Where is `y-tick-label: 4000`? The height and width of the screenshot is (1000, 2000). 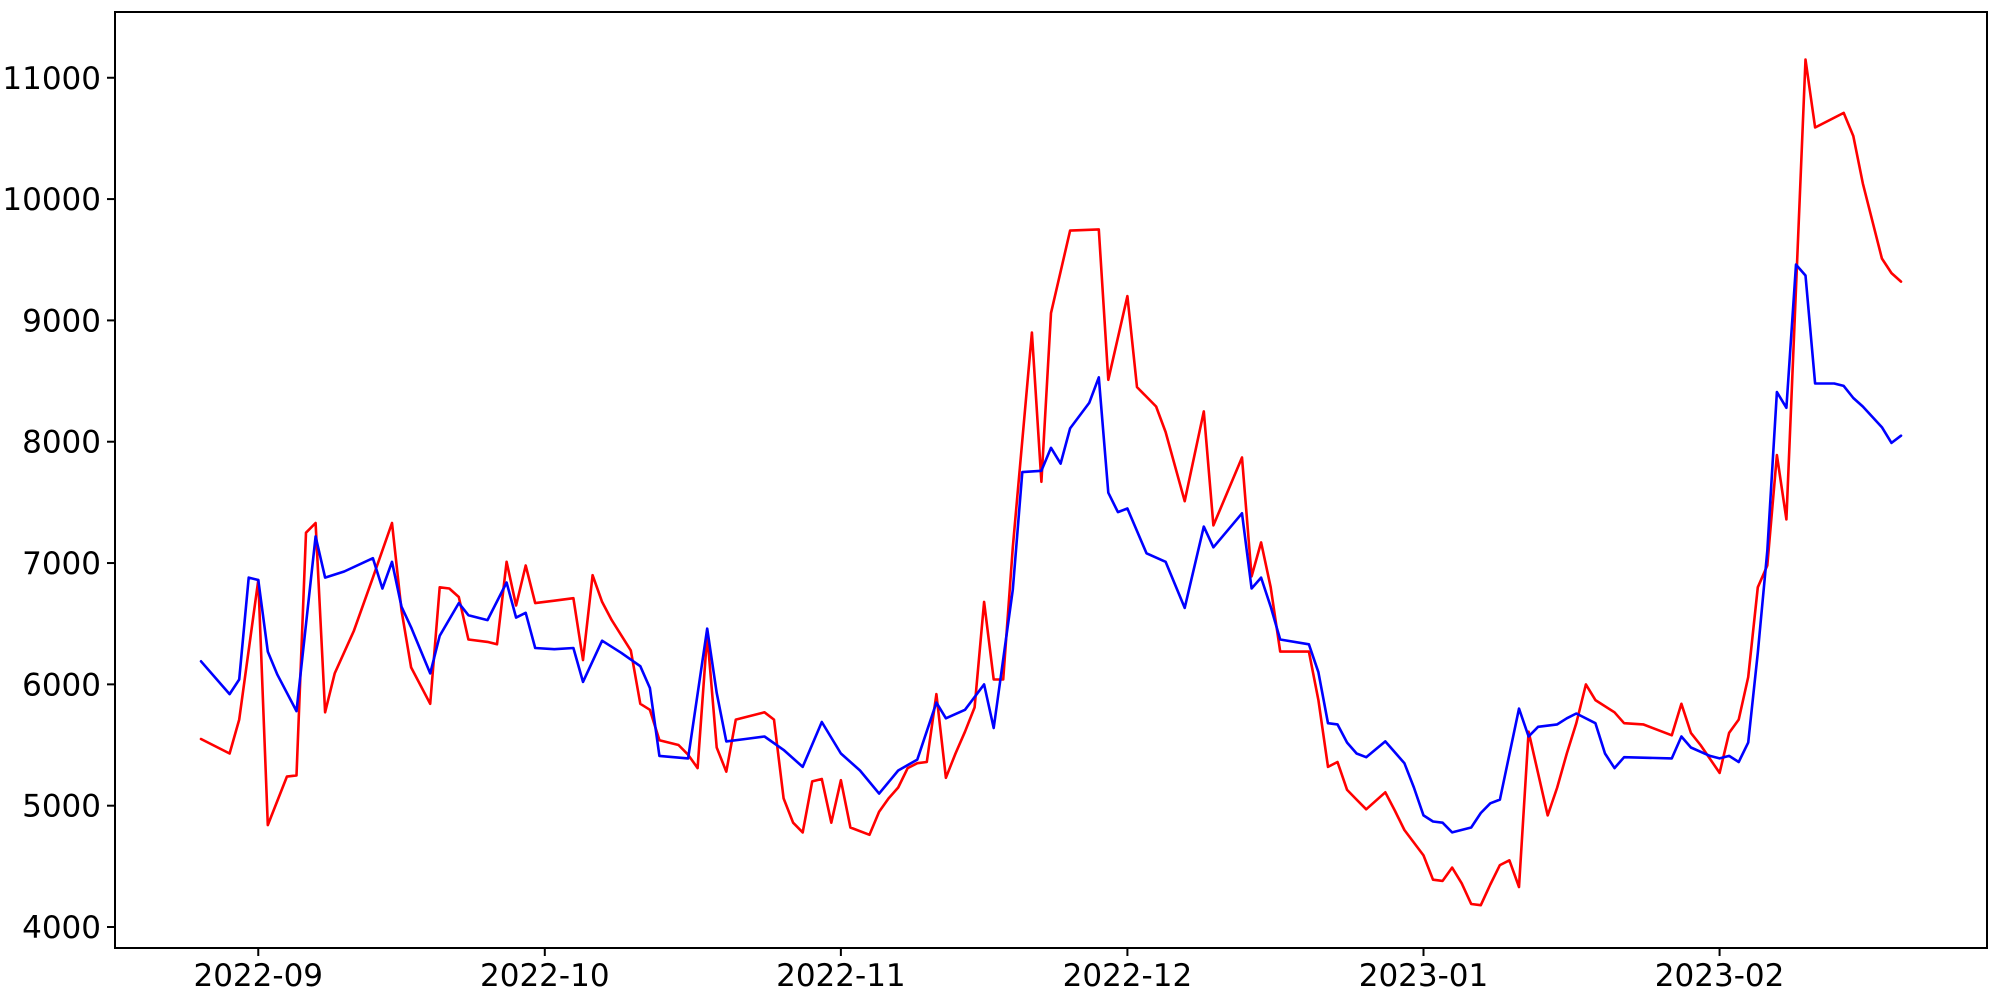 y-tick-label: 4000 is located at coordinates (61, 928).